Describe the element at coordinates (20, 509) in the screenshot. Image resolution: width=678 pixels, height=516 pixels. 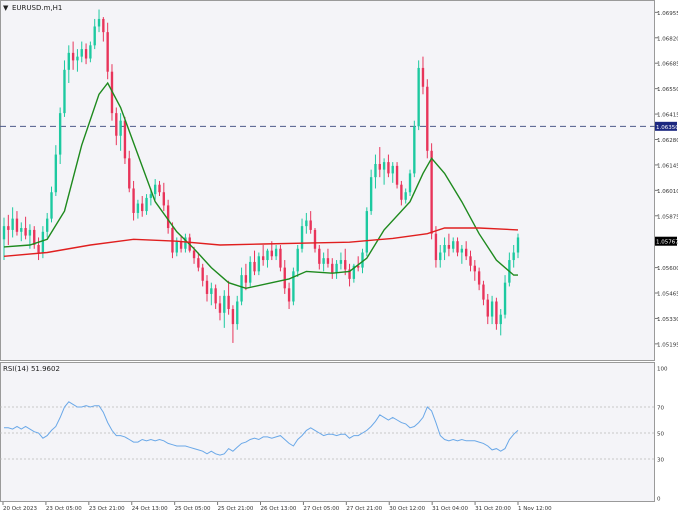
I see `time-tick-label: 20 Oct 2023` at that location.